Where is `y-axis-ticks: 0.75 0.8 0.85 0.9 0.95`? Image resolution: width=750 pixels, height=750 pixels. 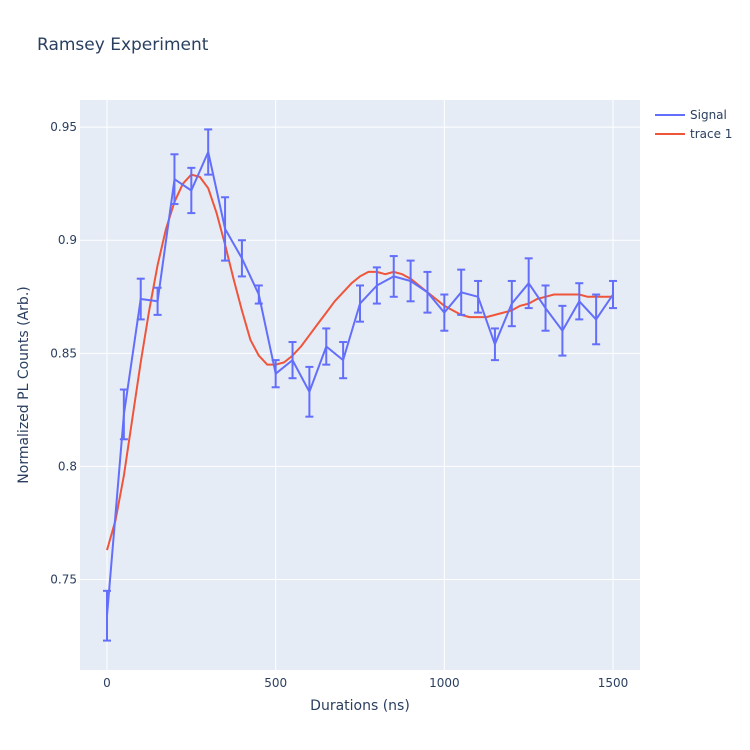
y-axis-ticks: 0.75 0.8 0.85 0.9 0.95 is located at coordinates (63, 353).